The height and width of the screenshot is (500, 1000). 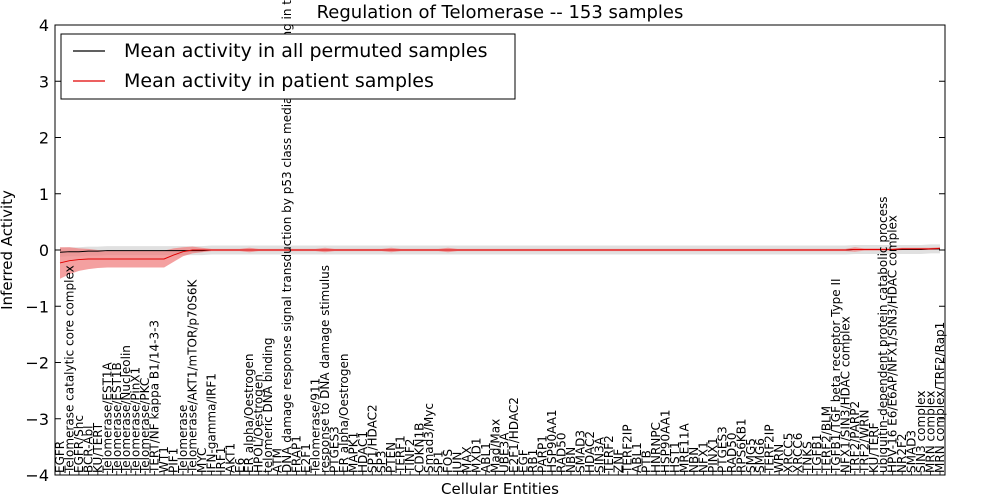 What do you see at coordinates (278, 460) in the screenshot?
I see `x-tick-label: ATM` at bounding box center [278, 460].